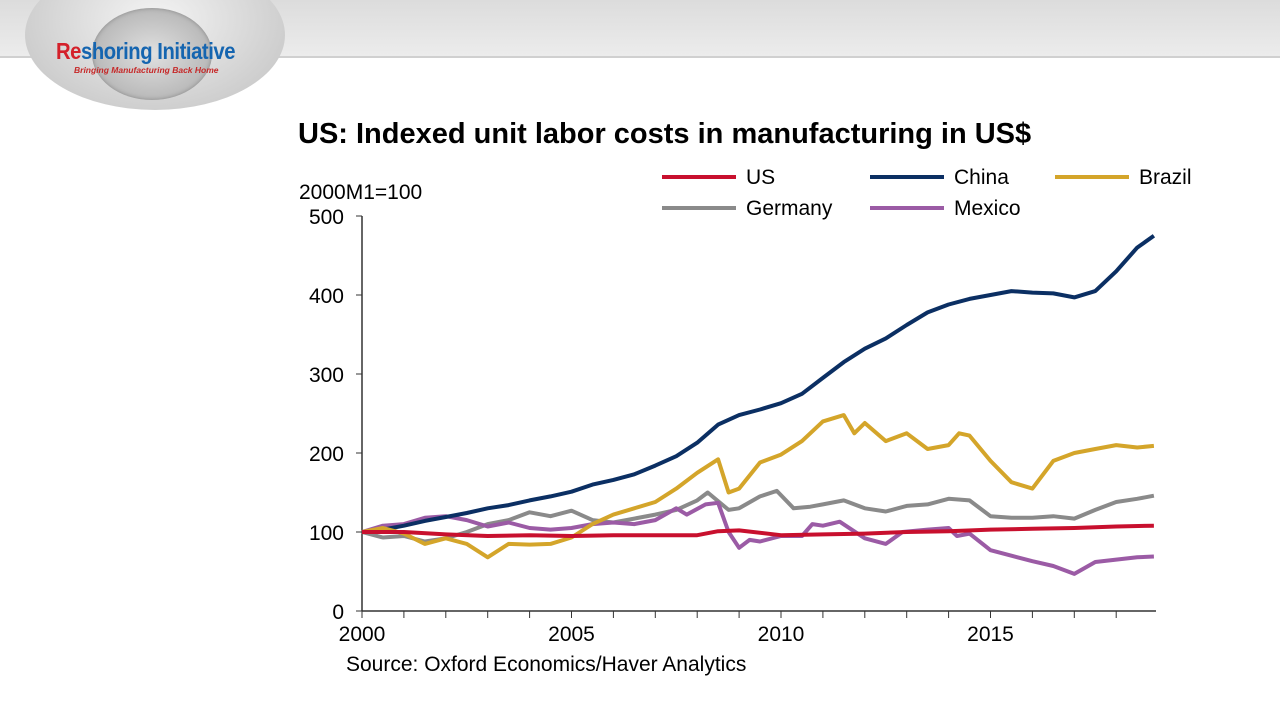 The height and width of the screenshot is (720, 1280). Describe the element at coordinates (760, 177) in the screenshot. I see `legend-label-us: US` at that location.